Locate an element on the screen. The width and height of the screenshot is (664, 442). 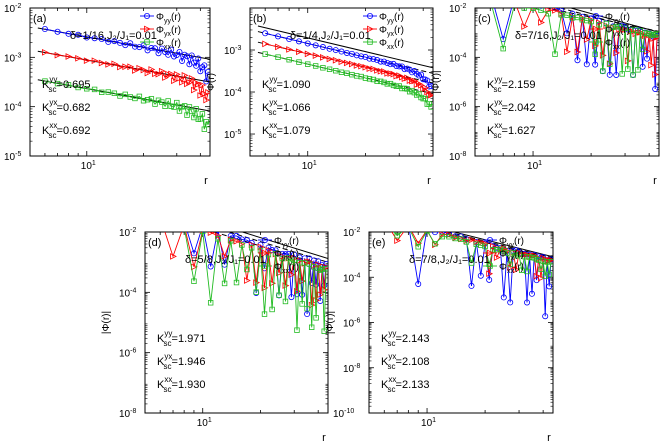
y-tick-label: 10⁻⁴ is located at coordinates (127, 293).